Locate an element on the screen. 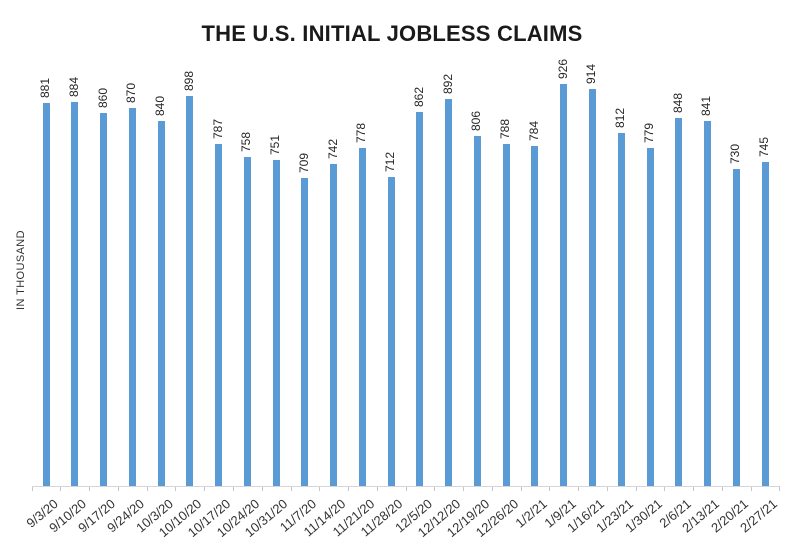  bar-value-label: 742 is located at coordinates (332, 148).